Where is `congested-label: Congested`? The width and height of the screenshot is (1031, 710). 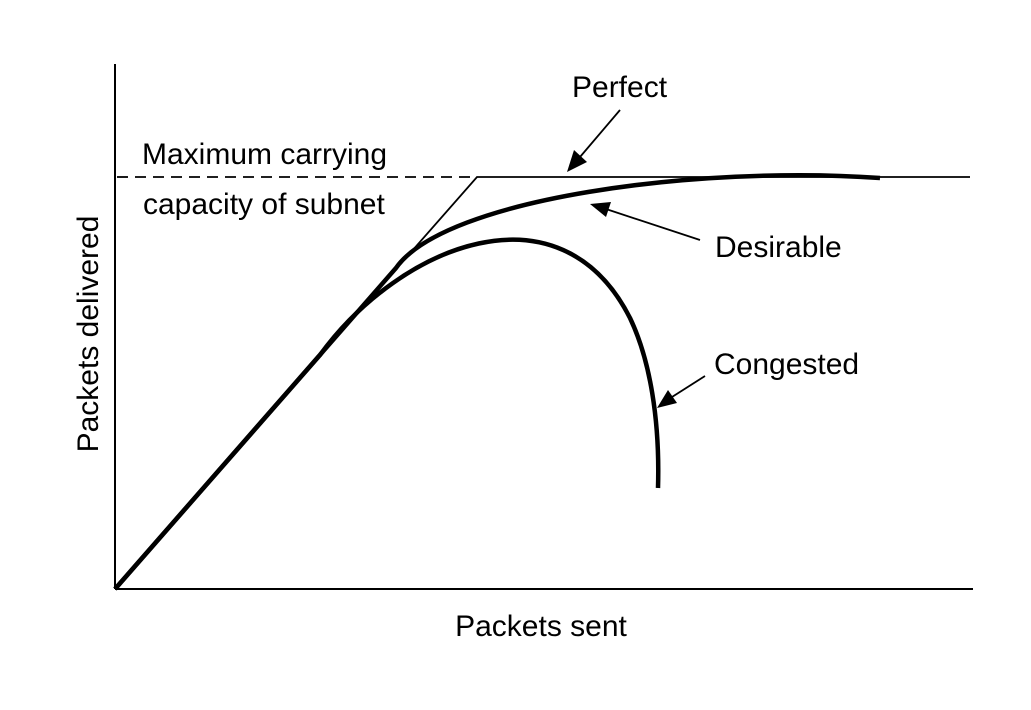 congested-label: Congested is located at coordinates (786, 364).